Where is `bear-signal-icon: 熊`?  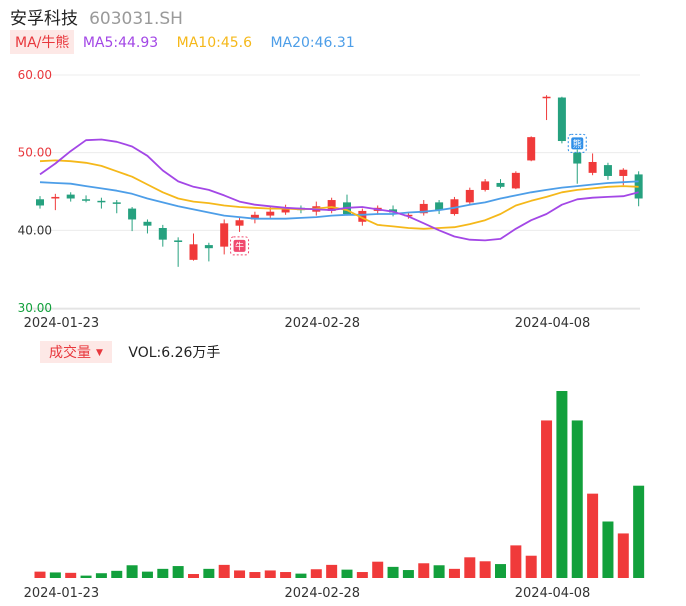 bear-signal-icon: 熊 is located at coordinates (577, 143).